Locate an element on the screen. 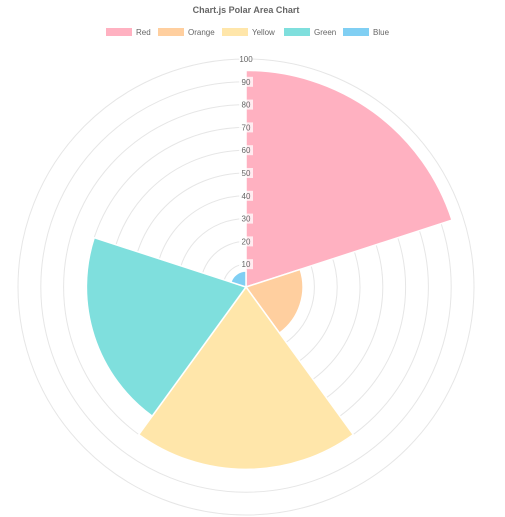 This screenshot has width=505, height=517. legend-swatch-green is located at coordinates (297, 32).